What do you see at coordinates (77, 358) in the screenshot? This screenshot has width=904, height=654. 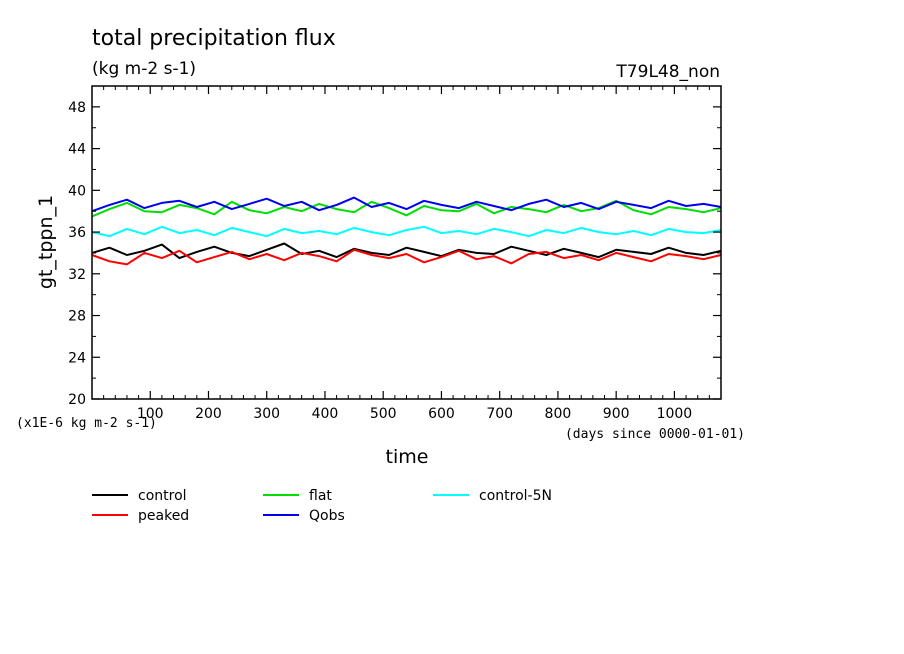 I see `y-tick-label: 24` at bounding box center [77, 358].